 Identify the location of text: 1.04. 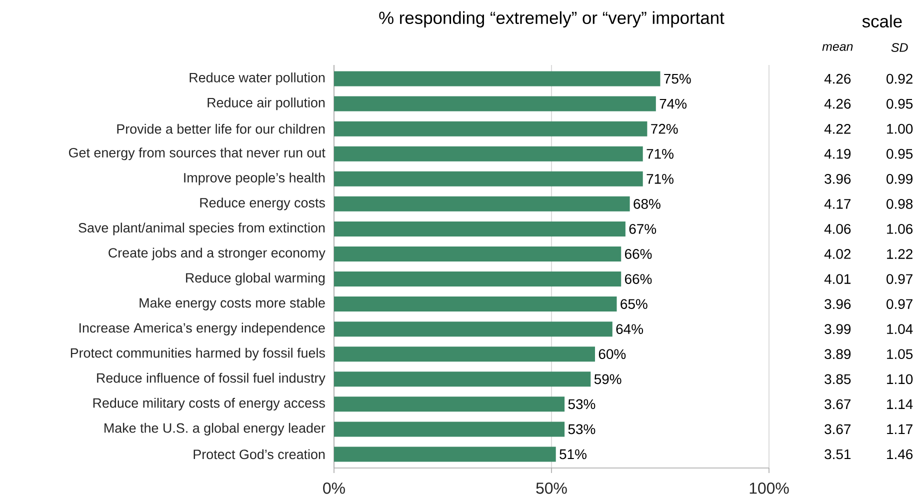
(900, 329).